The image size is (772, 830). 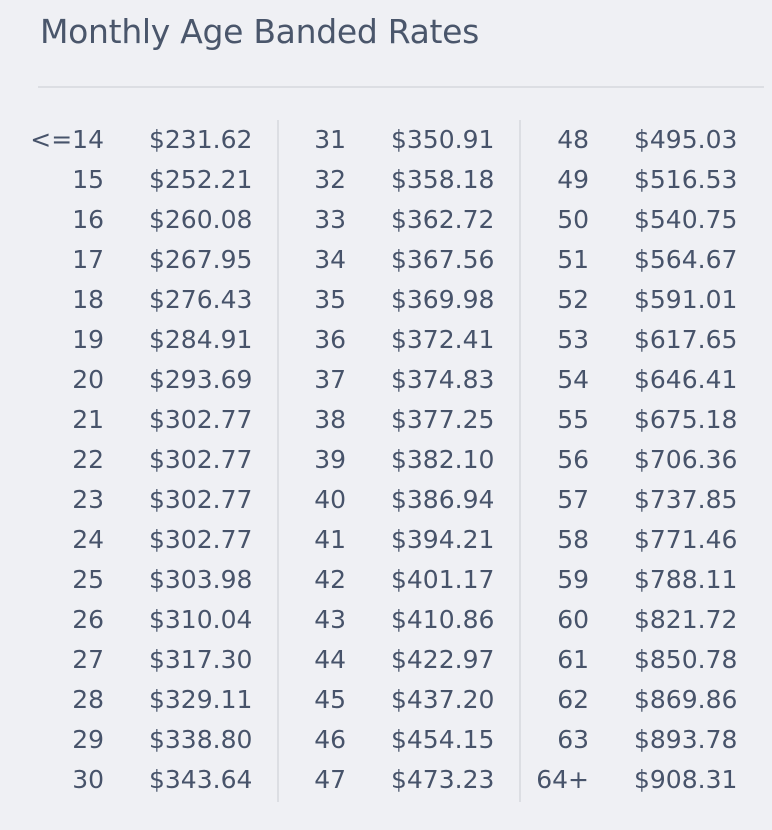 I want to click on monthly-rate: $329.11, so click(x=201, y=699).